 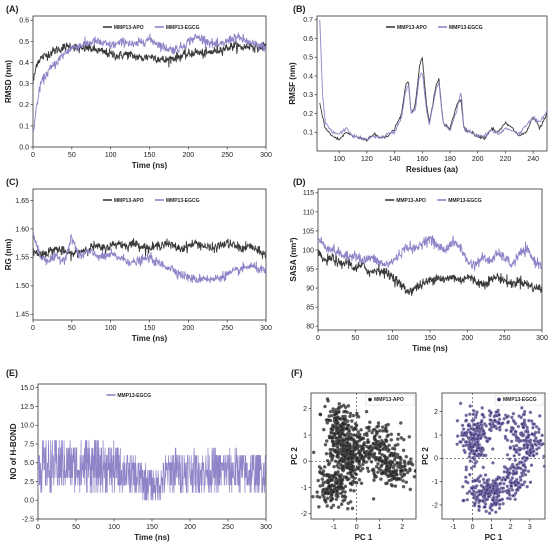 I want to click on scatter-points, so click(x=363, y=454).